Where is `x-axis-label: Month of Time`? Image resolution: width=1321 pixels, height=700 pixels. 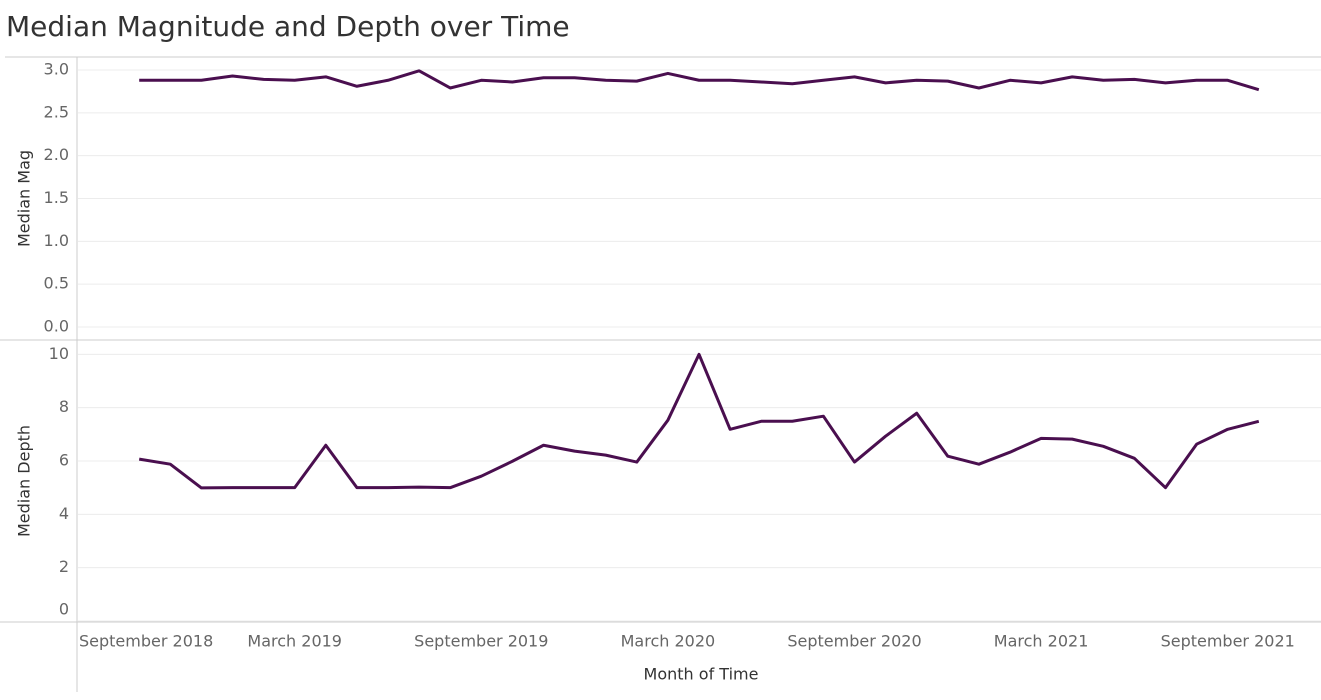 x-axis-label: Month of Time is located at coordinates (701, 674).